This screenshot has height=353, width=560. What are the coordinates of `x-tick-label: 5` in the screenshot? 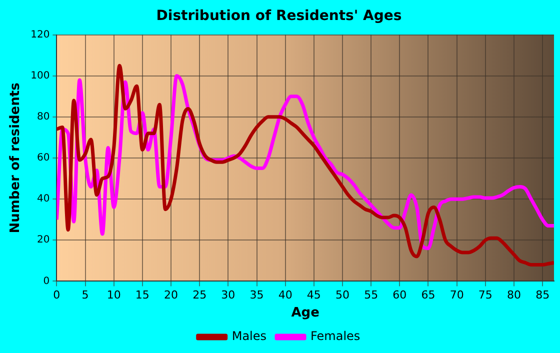 It's located at (85, 295).